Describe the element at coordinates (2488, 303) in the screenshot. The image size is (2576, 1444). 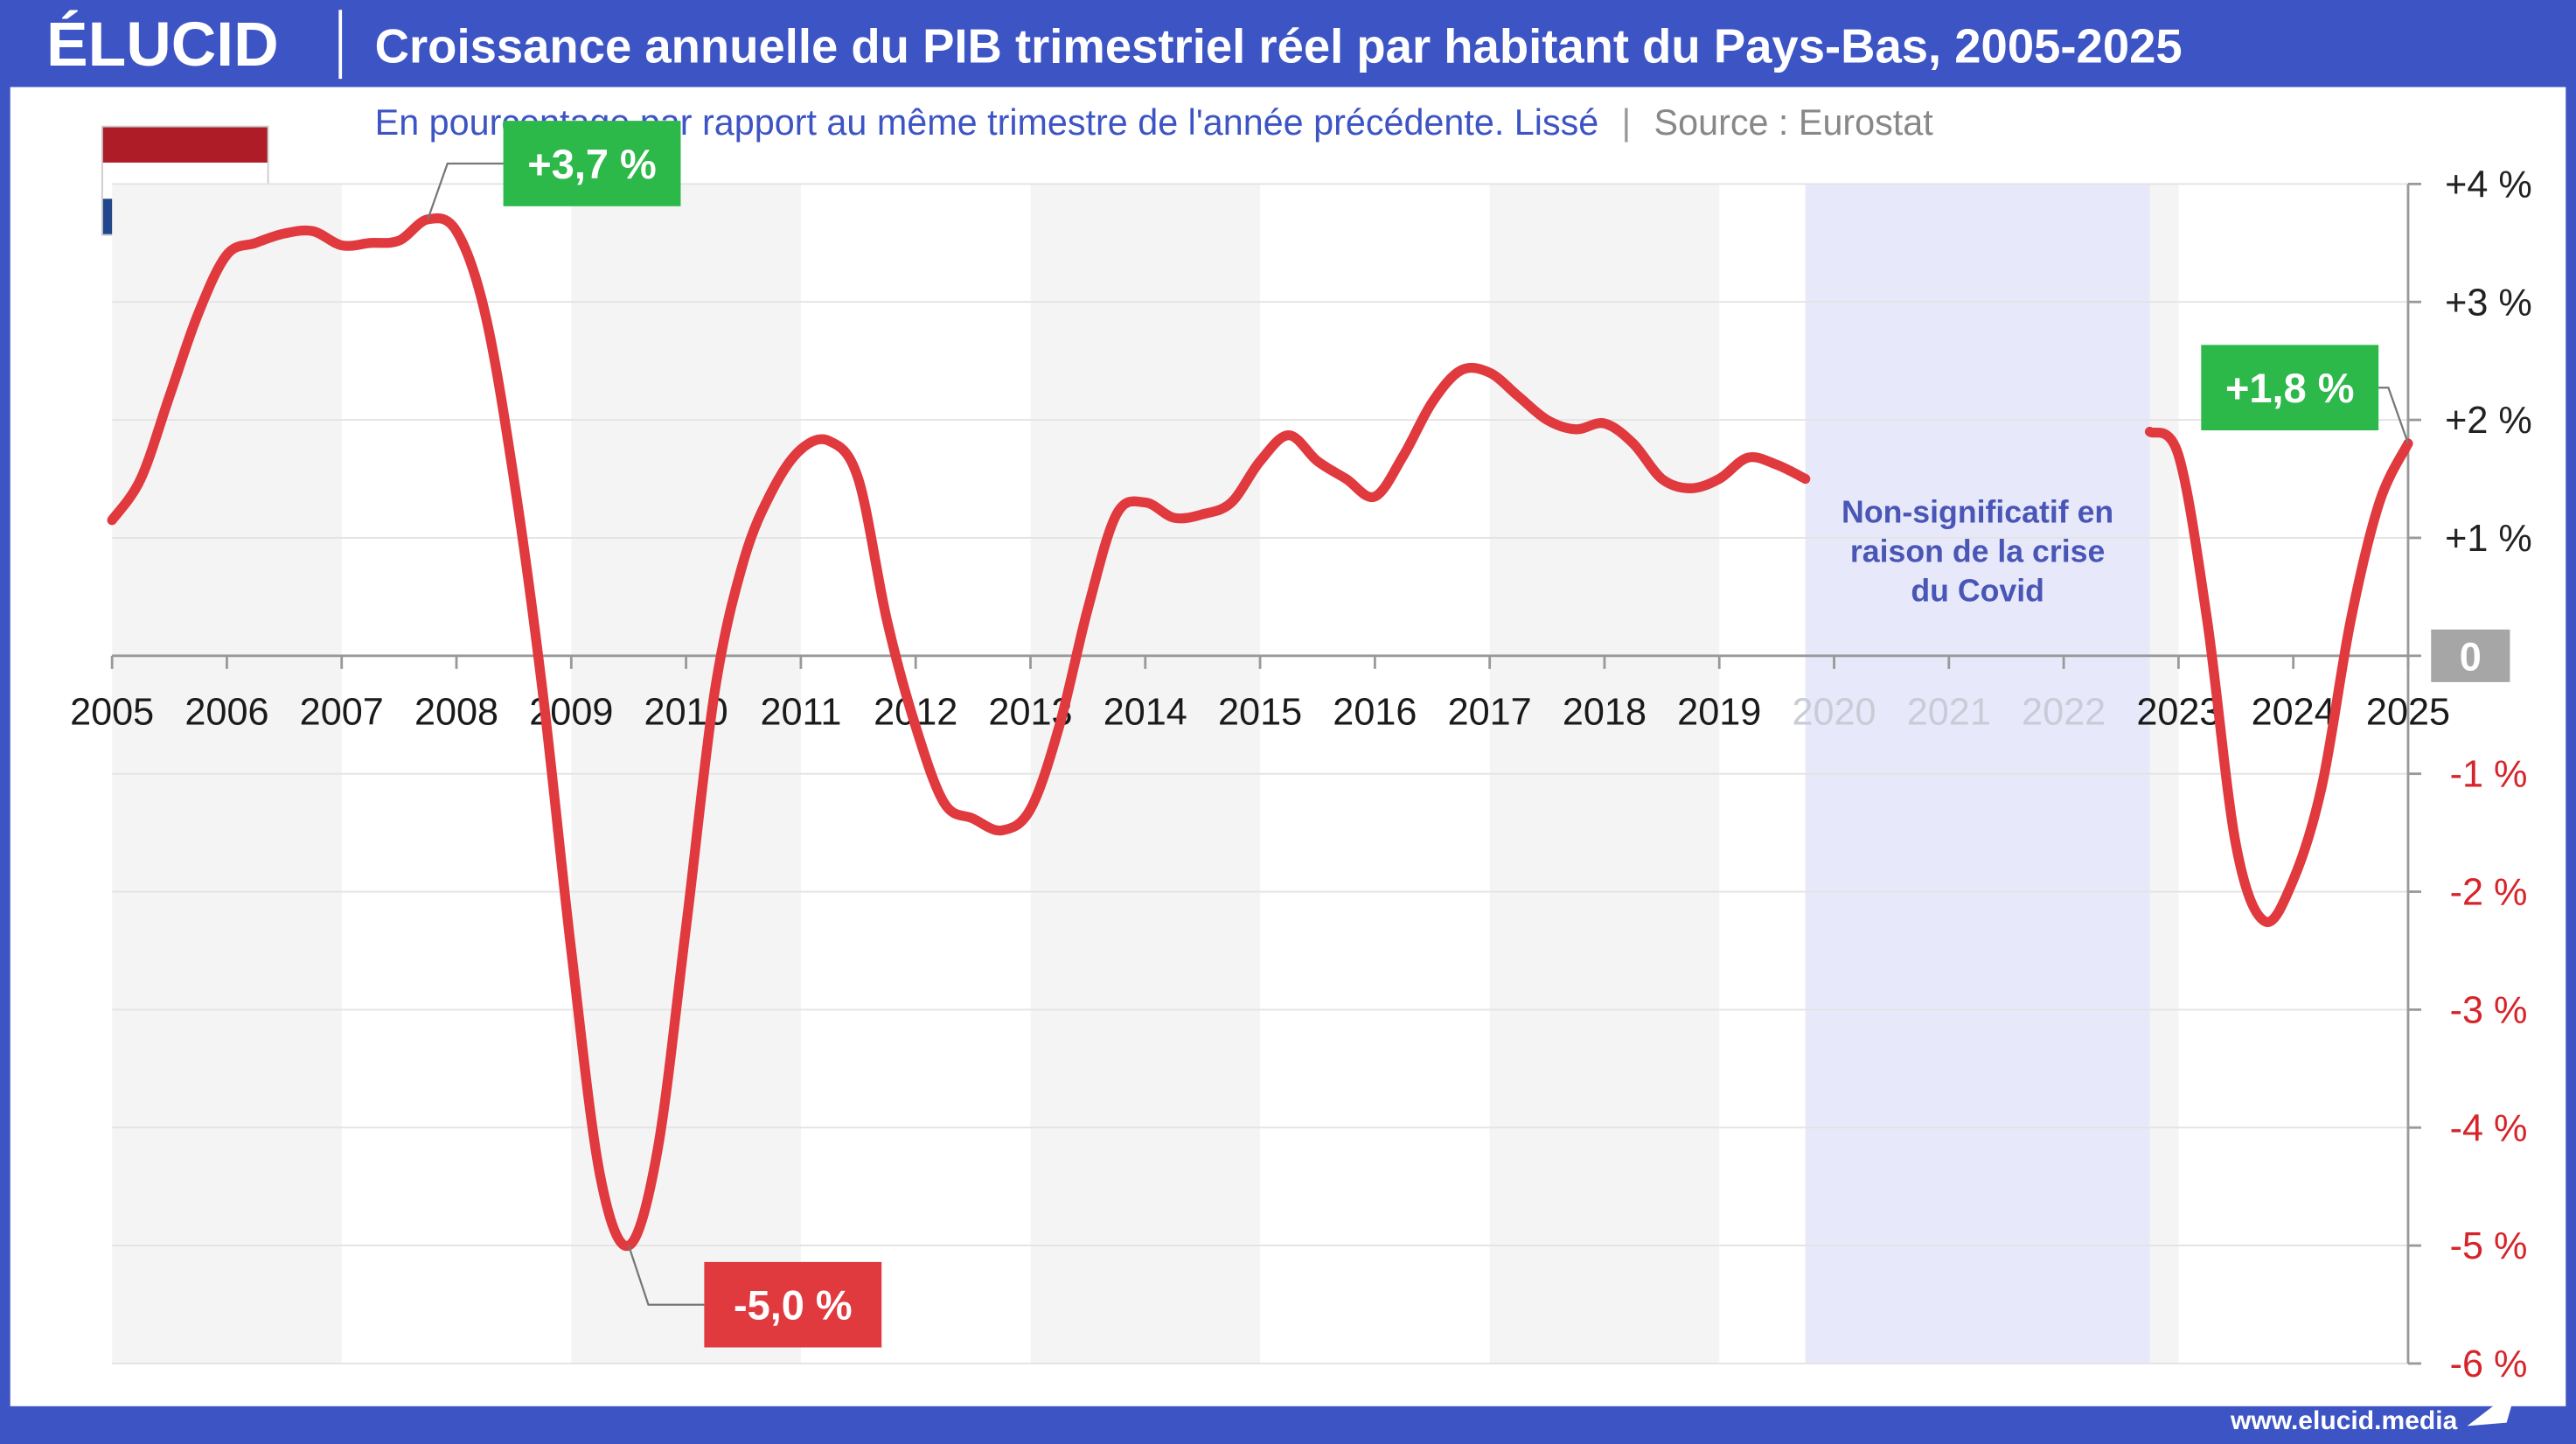
I see `y-tick-label: +3 %` at that location.